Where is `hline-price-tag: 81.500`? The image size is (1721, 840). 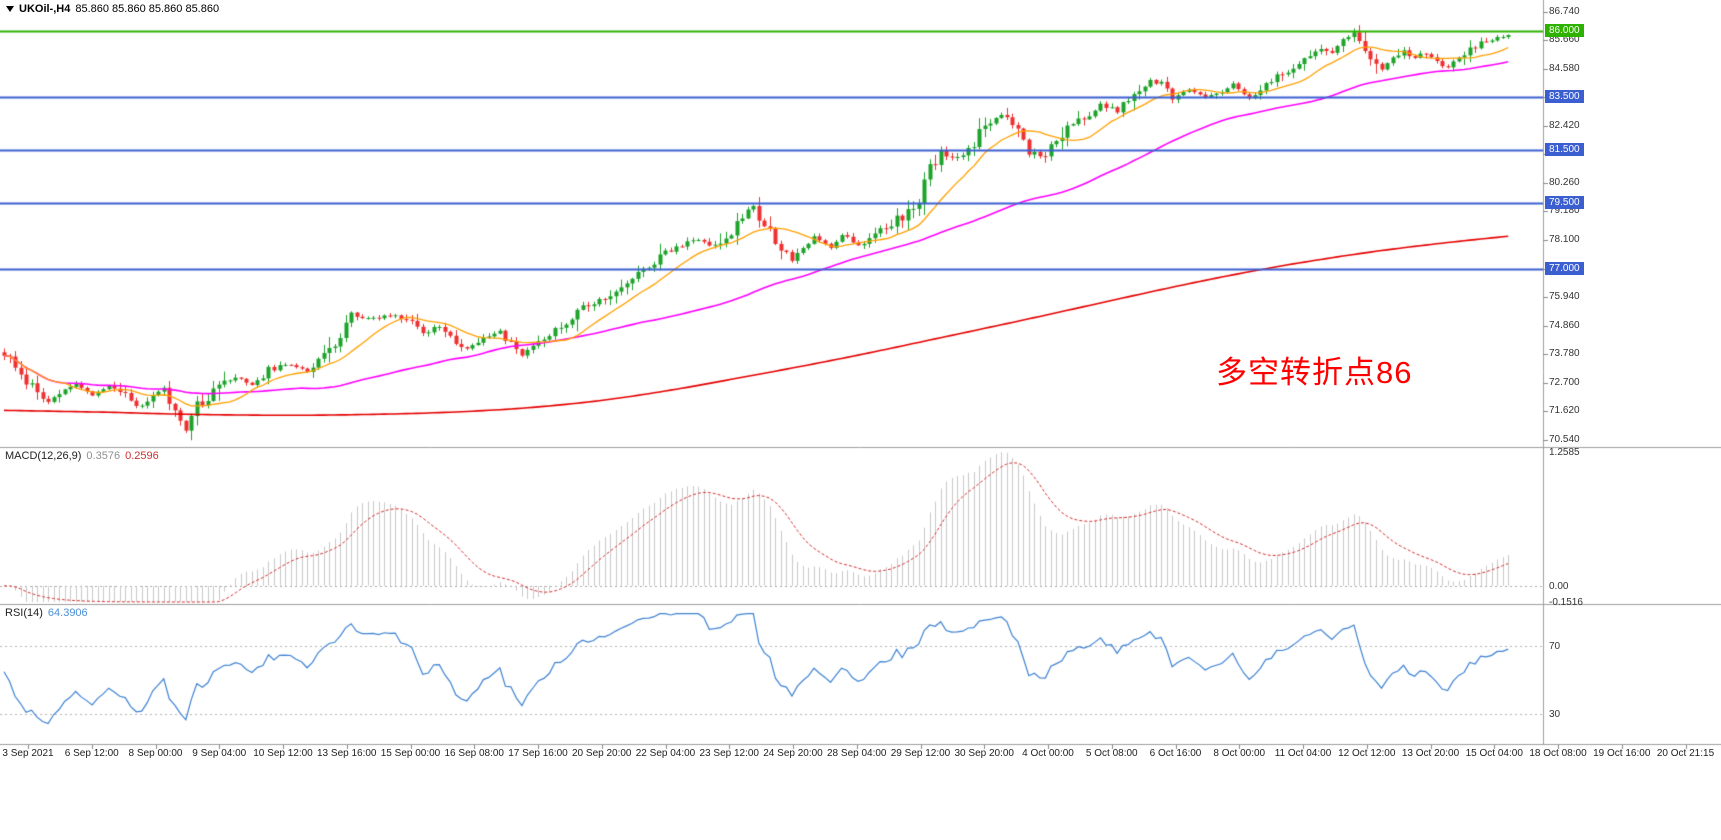 hline-price-tag: 81.500 is located at coordinates (1564, 150).